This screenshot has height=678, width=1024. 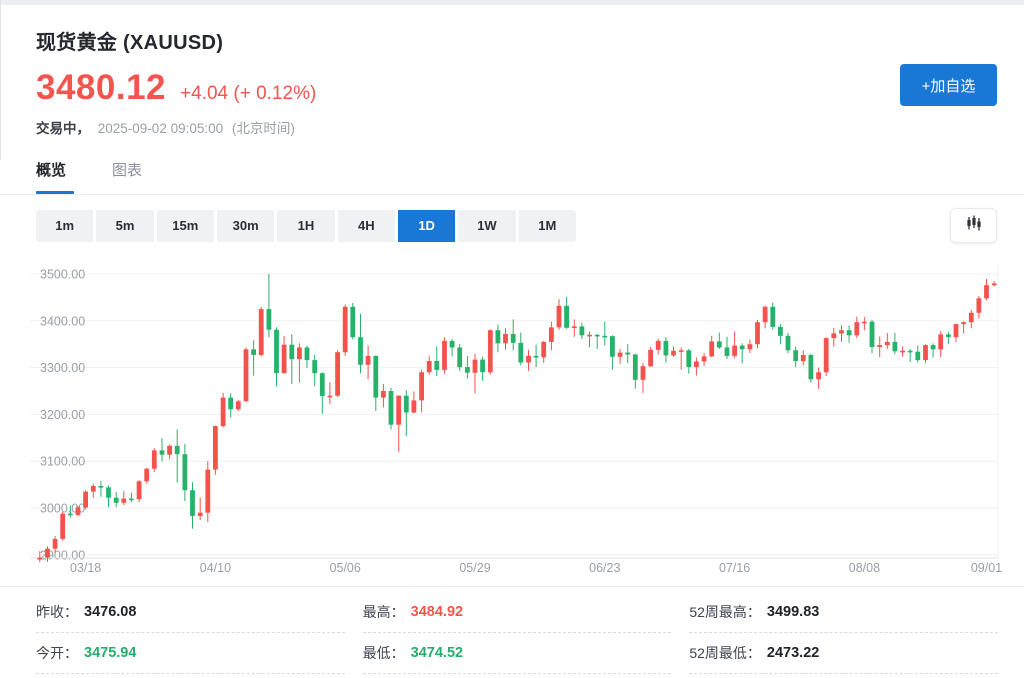 I want to click on range-1M: 1M, so click(x=547, y=225).